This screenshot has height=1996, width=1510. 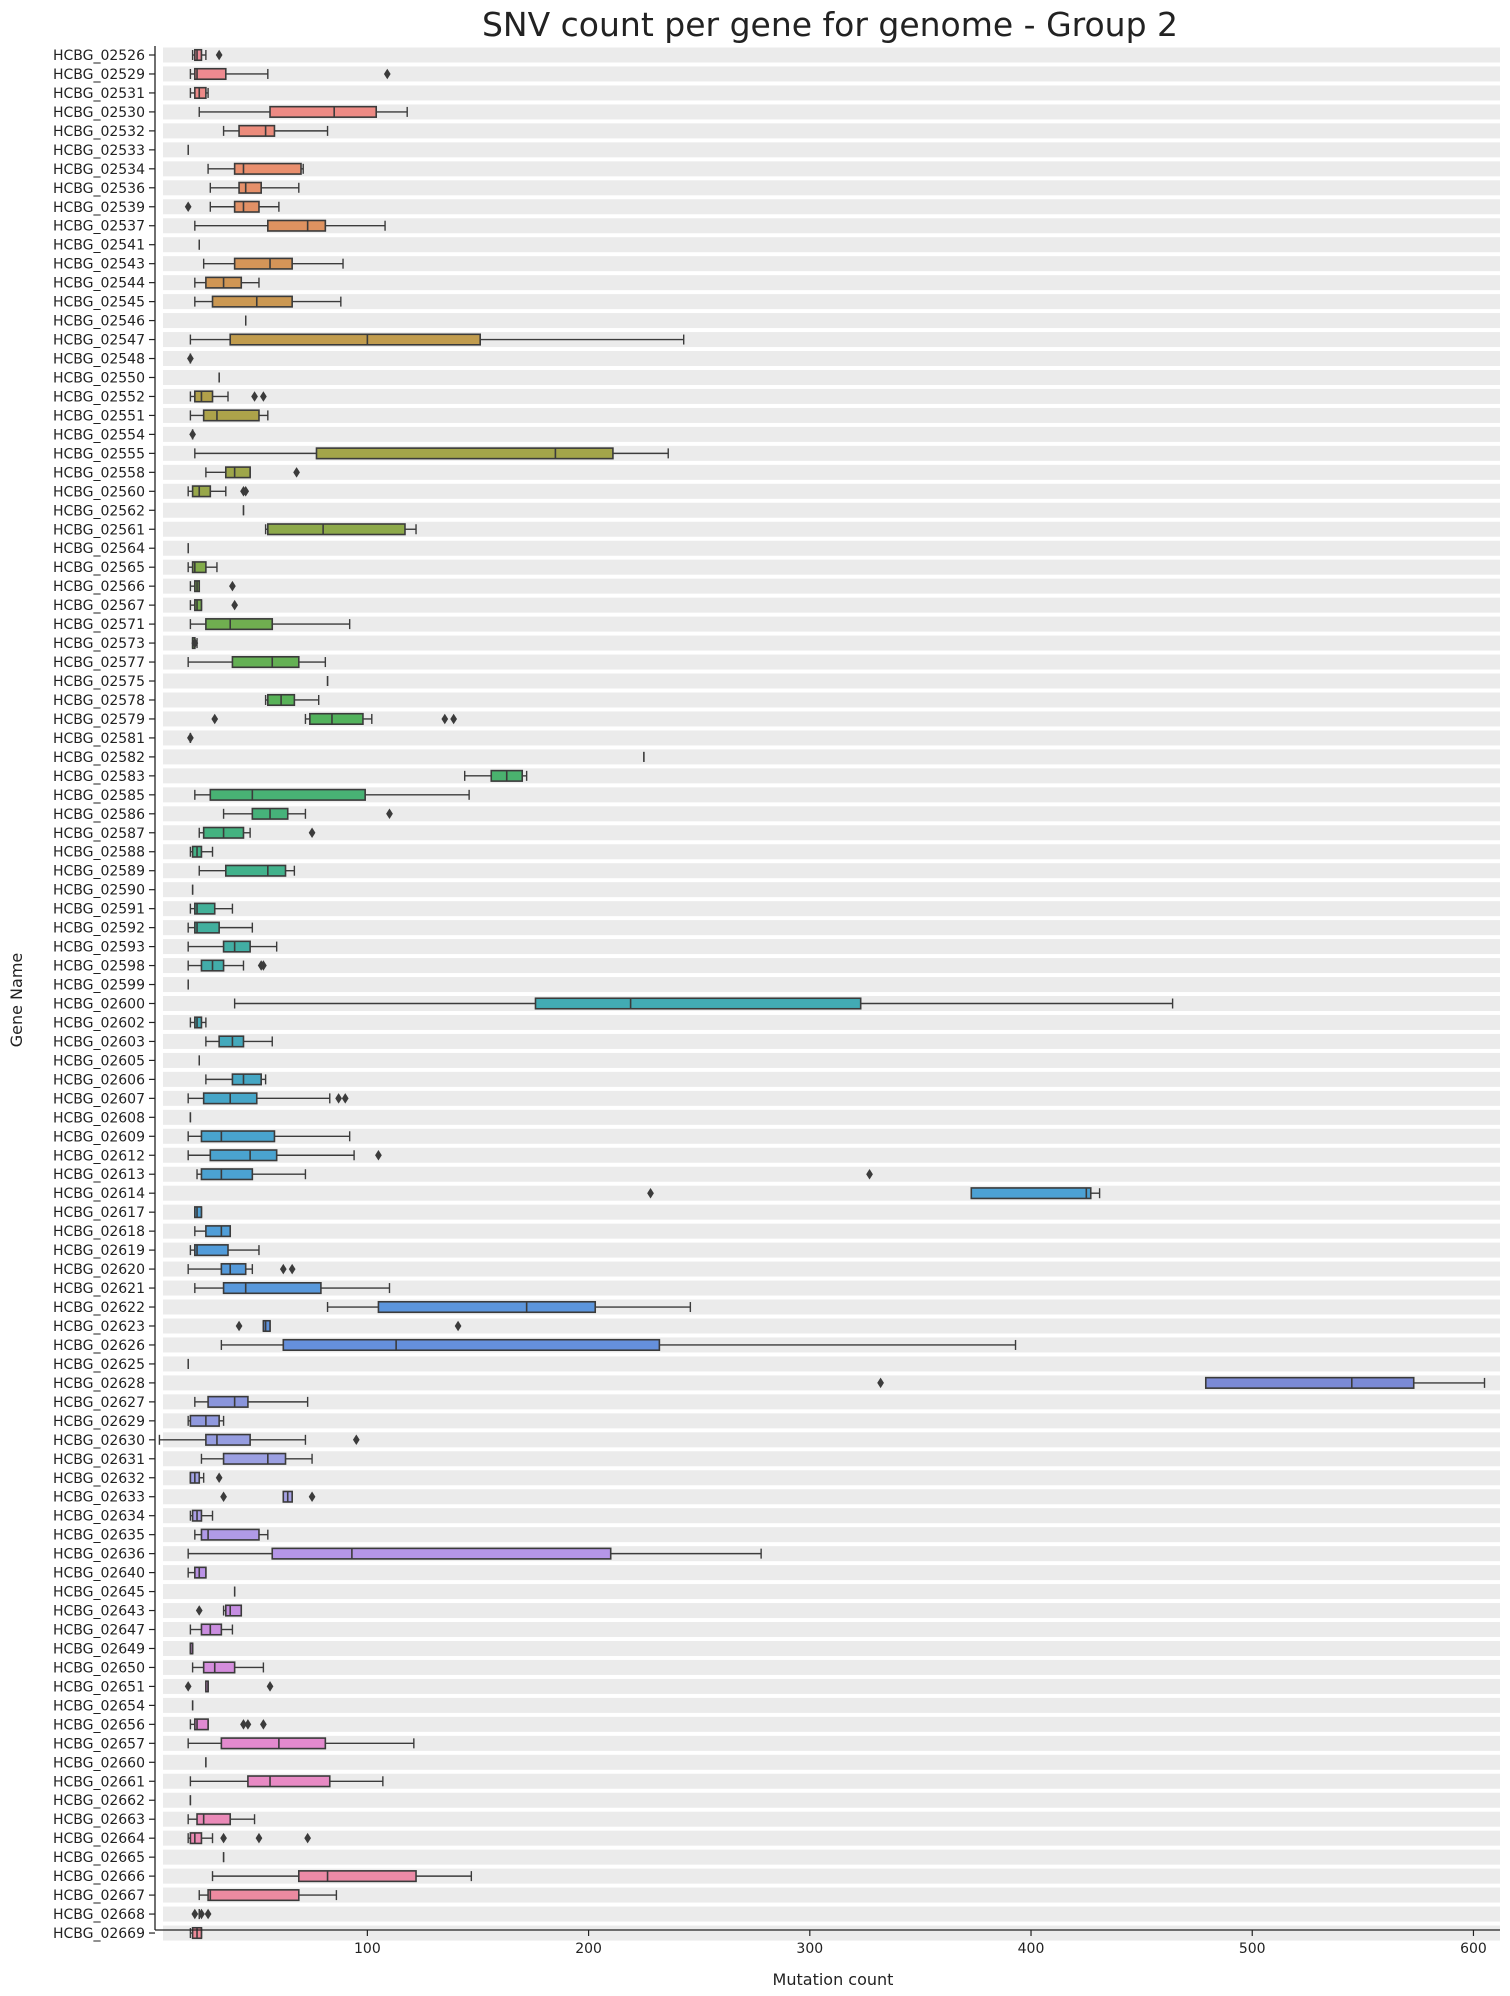 I want to click on y-tick-label: HCBG_02537, so click(x=99, y=227).